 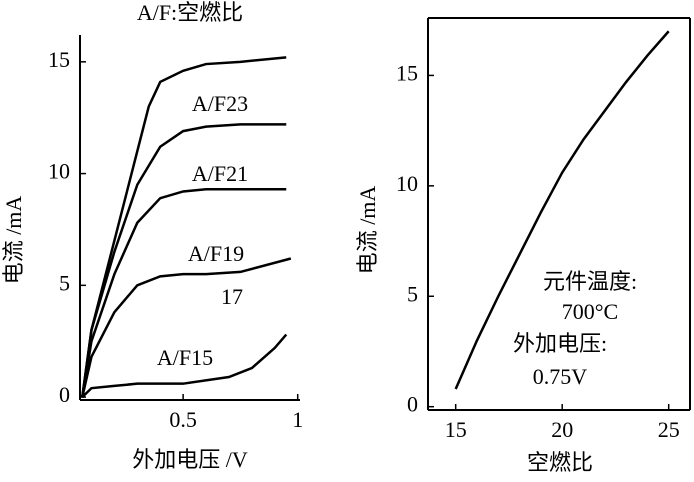 I want to click on x-tick-label: 1, so click(x=297, y=419).